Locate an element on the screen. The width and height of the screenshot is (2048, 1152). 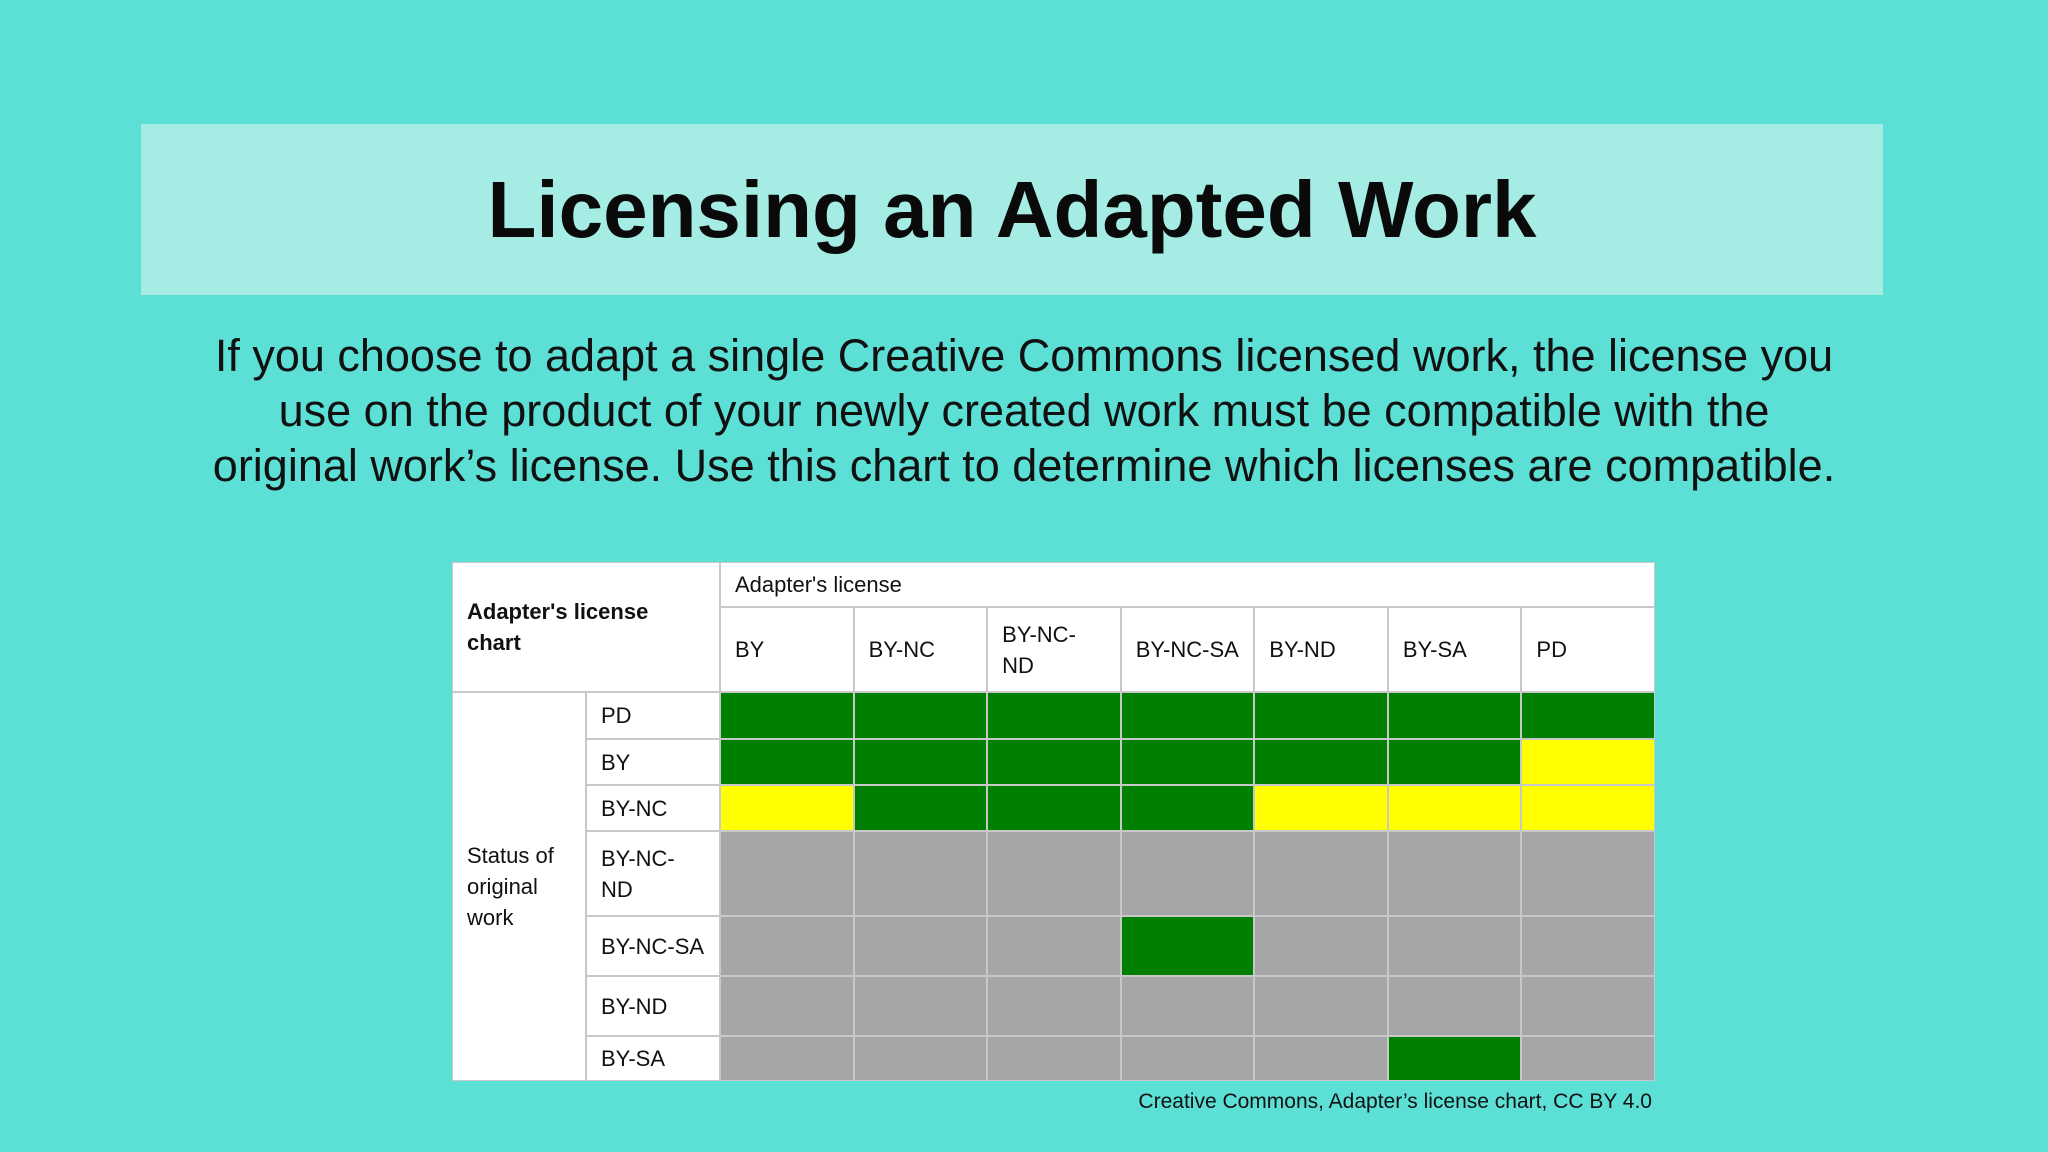
column-header: BY-SA is located at coordinates (1454, 649).